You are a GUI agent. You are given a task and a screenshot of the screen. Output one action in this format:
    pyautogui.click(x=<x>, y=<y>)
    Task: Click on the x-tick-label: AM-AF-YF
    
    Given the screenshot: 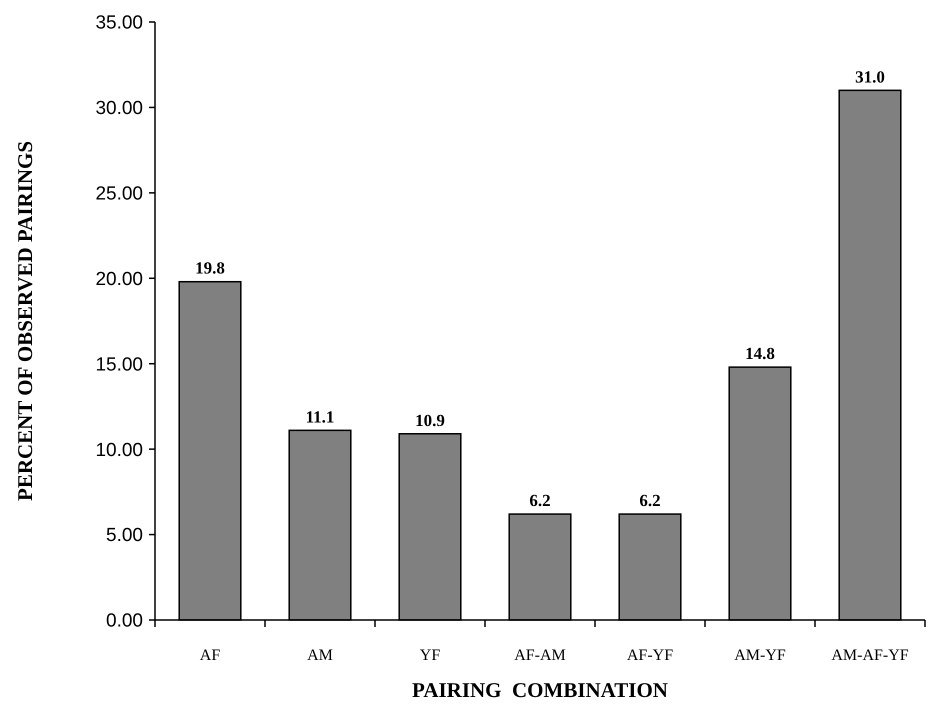 What is the action you would take?
    pyautogui.click(x=870, y=655)
    